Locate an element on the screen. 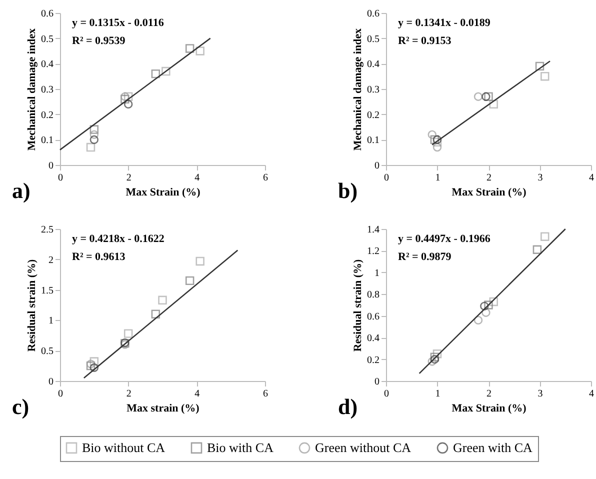 The image size is (596, 479). y-tick-label: 1.5 is located at coordinates (47, 290).